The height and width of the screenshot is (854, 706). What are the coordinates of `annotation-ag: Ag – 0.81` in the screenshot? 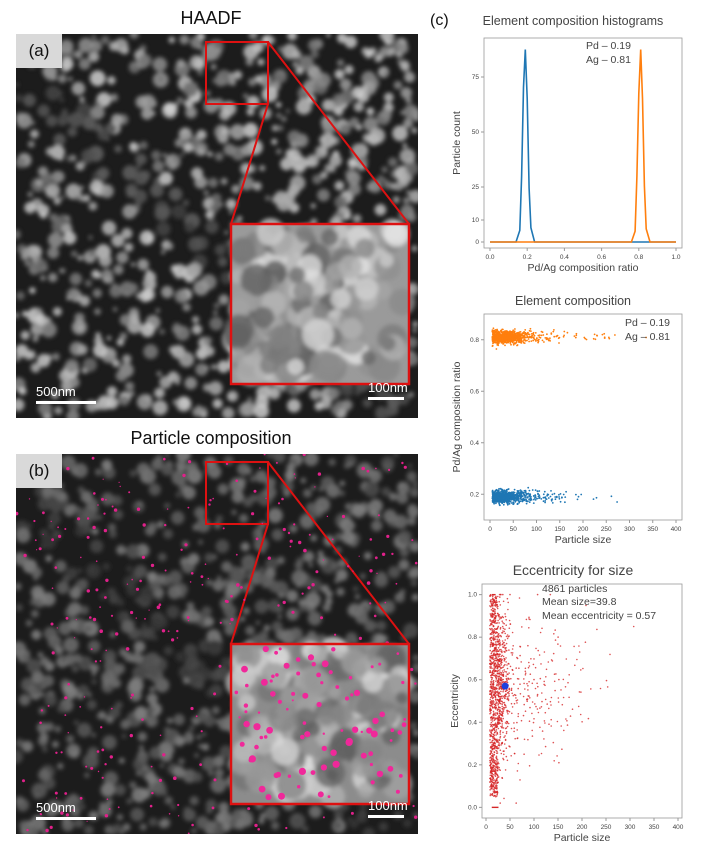 It's located at (647, 337).